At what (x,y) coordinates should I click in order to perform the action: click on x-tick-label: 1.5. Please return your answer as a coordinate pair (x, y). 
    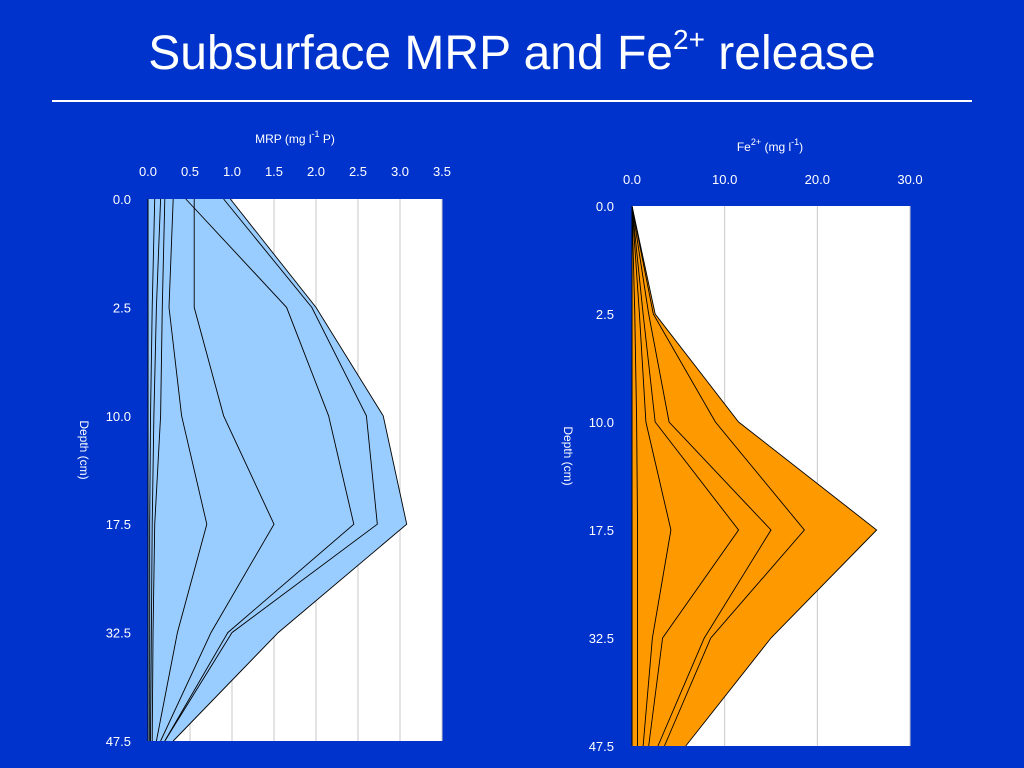
    Looking at the image, I should click on (274, 171).